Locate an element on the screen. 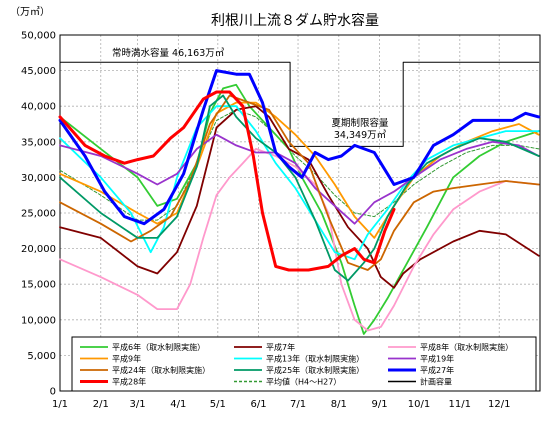  y-tick-label: 5,000 is located at coordinates (41, 356).